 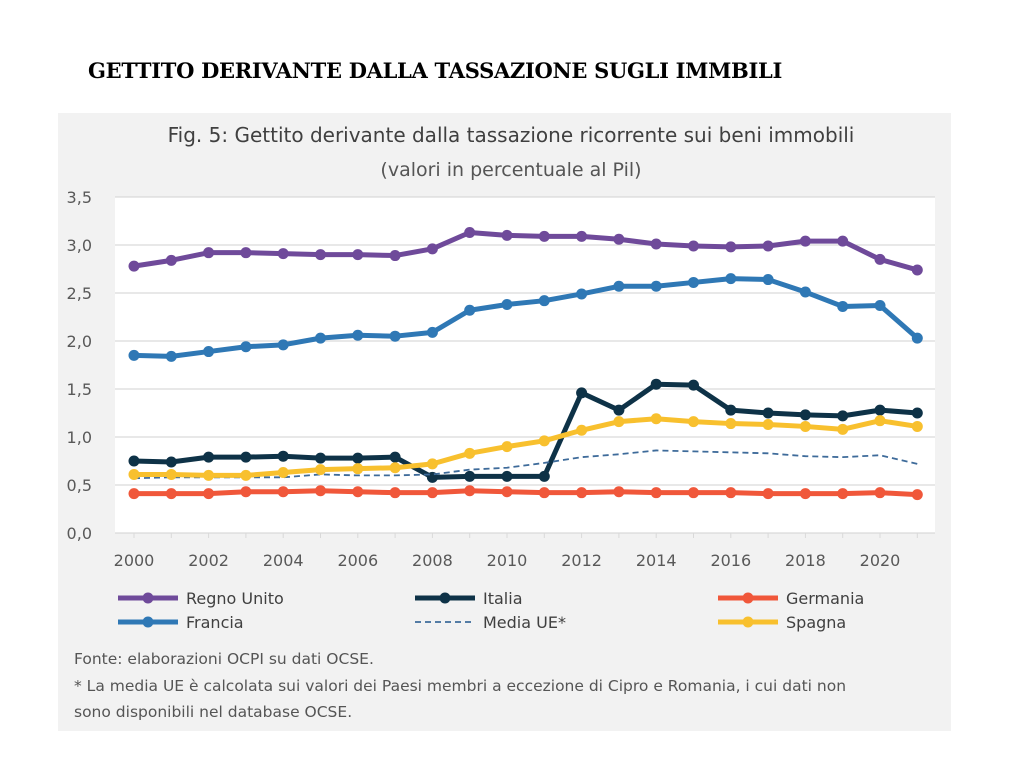 What do you see at coordinates (224, 659) in the screenshot?
I see `footnote-source: Fonte: elaborazioni OCPI su dati OCSE.` at bounding box center [224, 659].